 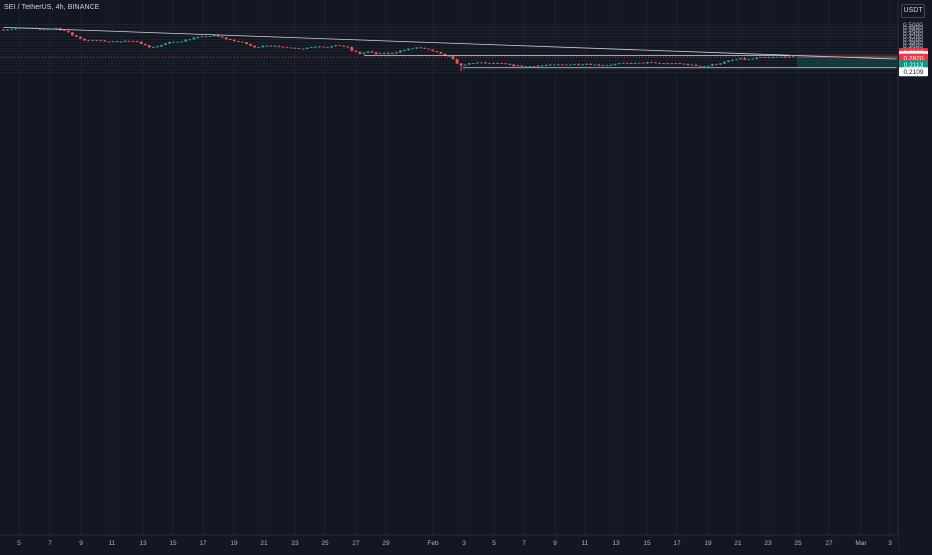 I want to click on y-tick-label: 0.4600, so click(x=913, y=31).